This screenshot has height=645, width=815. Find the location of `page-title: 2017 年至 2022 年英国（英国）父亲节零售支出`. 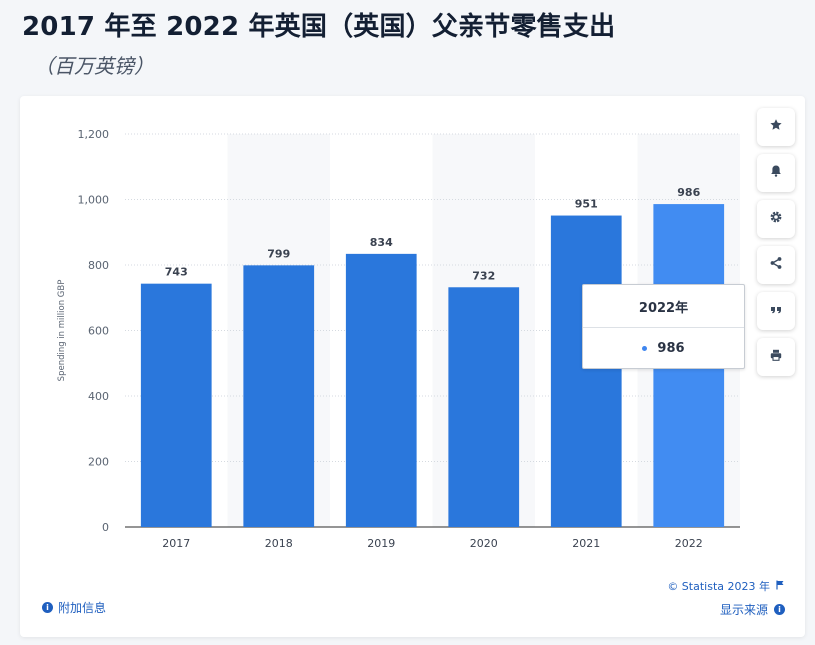

page-title: 2017 年至 2022 年英国（英国）父亲节零售支出 is located at coordinates (319, 27).